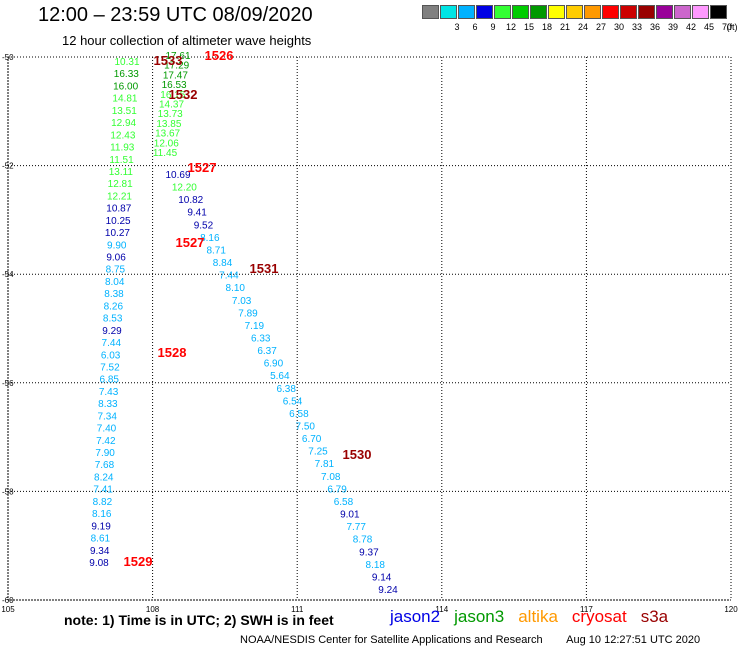  I want to click on swh-value-west: 10.27, so click(117, 233).